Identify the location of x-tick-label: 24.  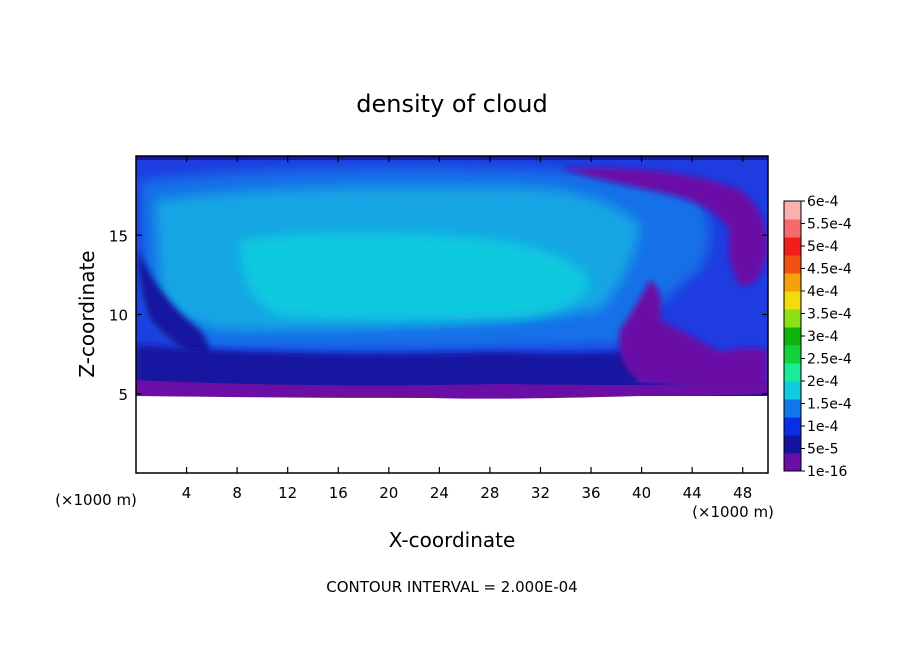
(439, 493).